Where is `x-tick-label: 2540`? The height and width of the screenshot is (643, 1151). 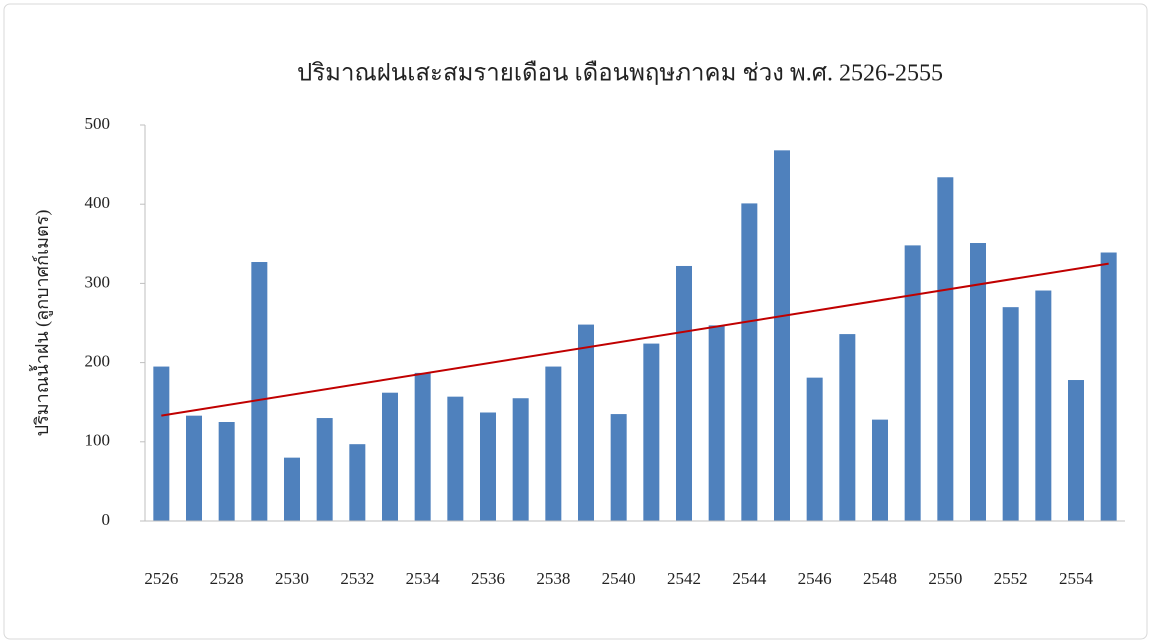 x-tick-label: 2540 is located at coordinates (619, 578).